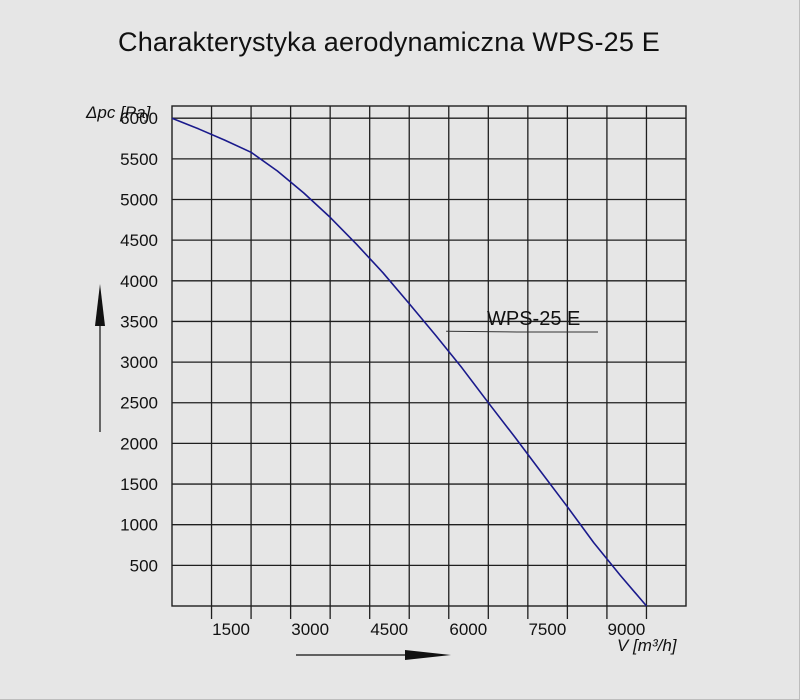  What do you see at coordinates (139, 525) in the screenshot?
I see `y-tick-label: 1000` at bounding box center [139, 525].